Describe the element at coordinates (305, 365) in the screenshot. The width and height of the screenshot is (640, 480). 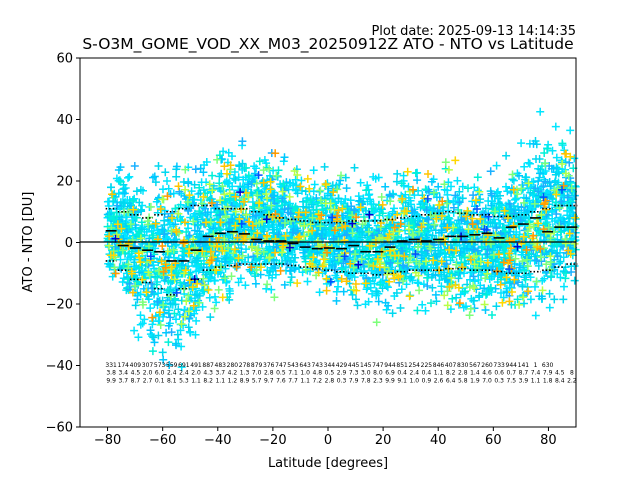
I see `bin-stat-label: 643` at that location.